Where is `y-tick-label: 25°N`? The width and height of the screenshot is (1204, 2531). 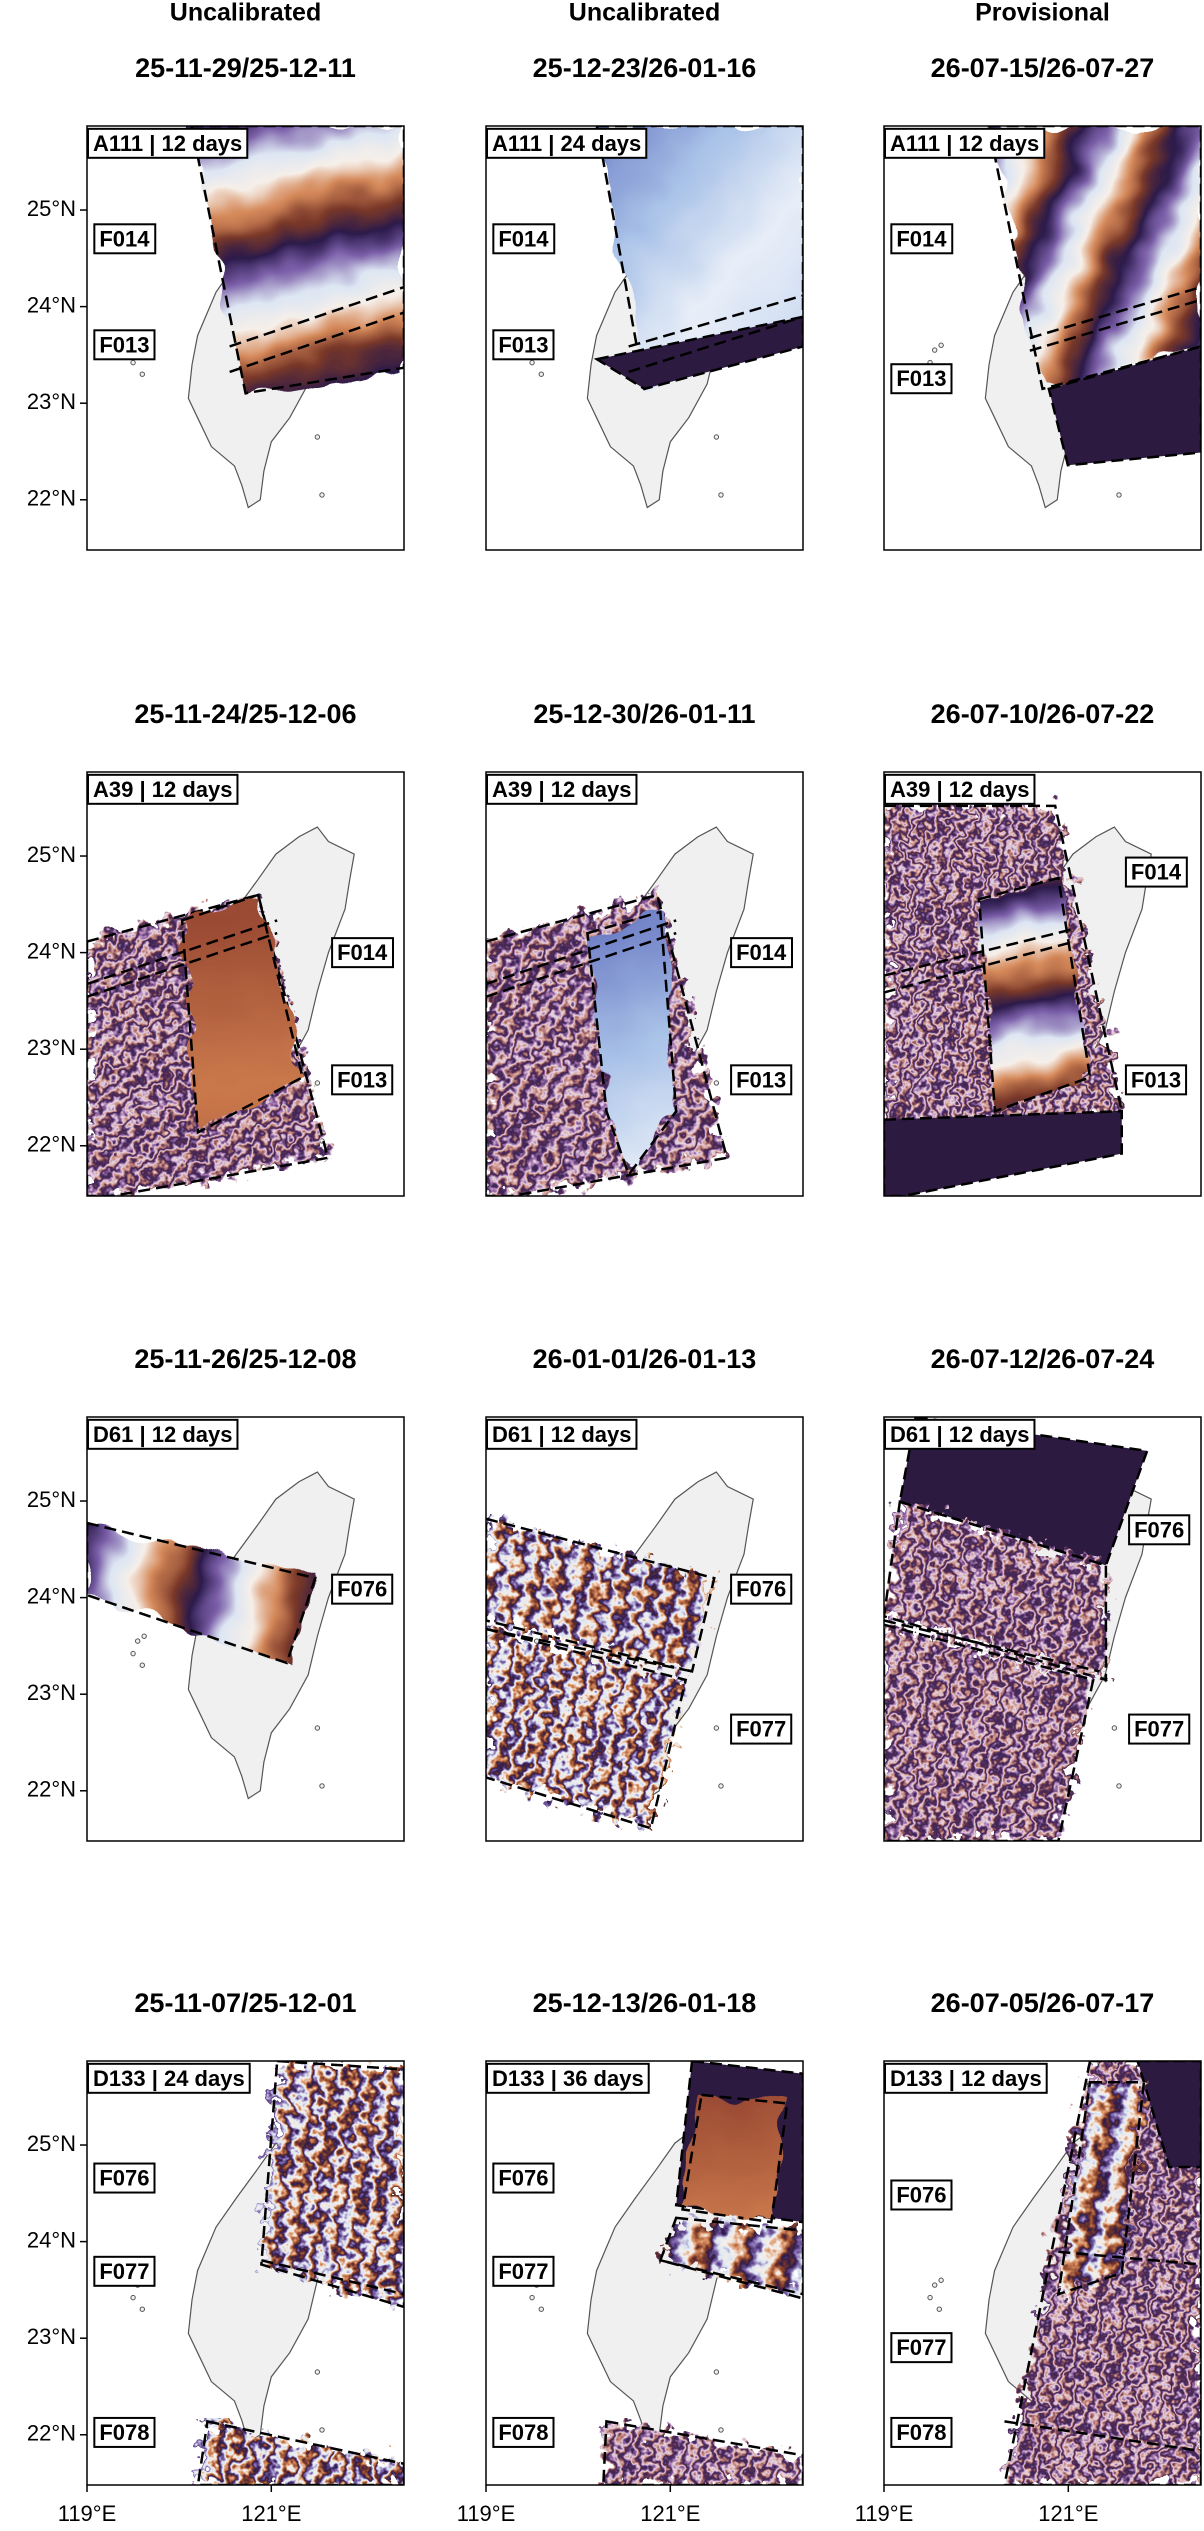 y-tick-label: 25°N is located at coordinates (51, 1499).